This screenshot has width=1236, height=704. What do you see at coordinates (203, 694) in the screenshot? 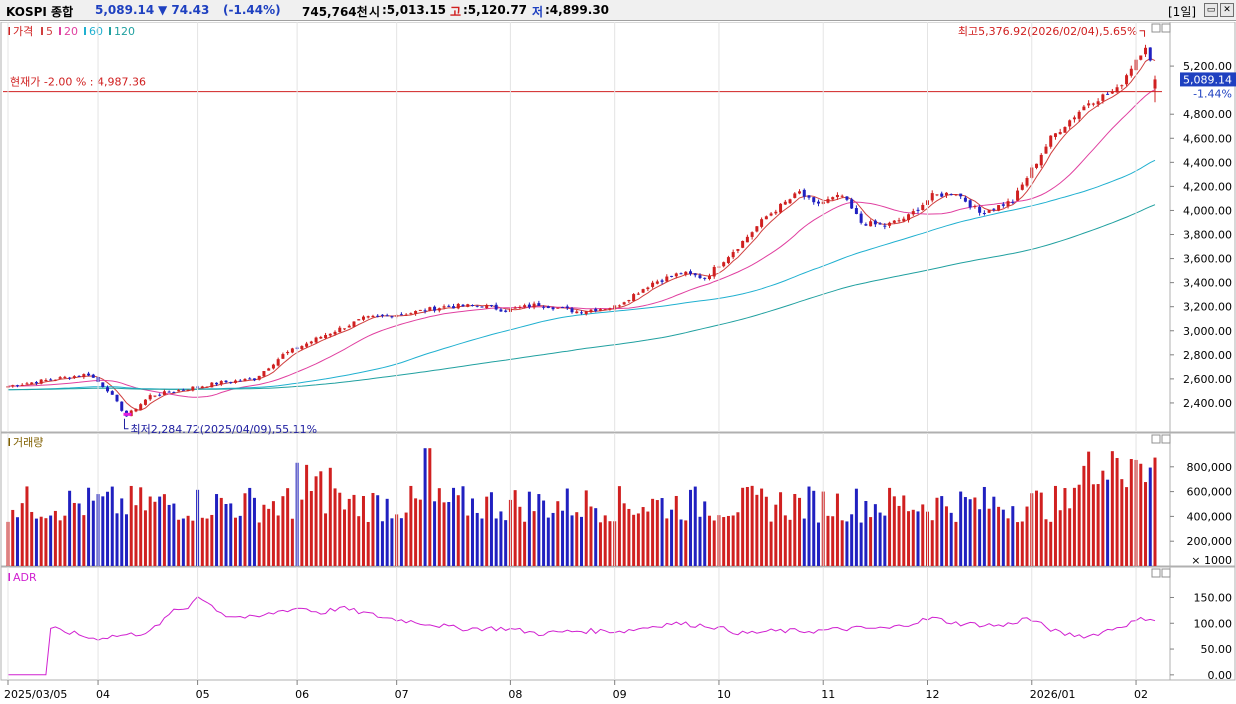
I see `x-tick-label: 05` at bounding box center [203, 694].